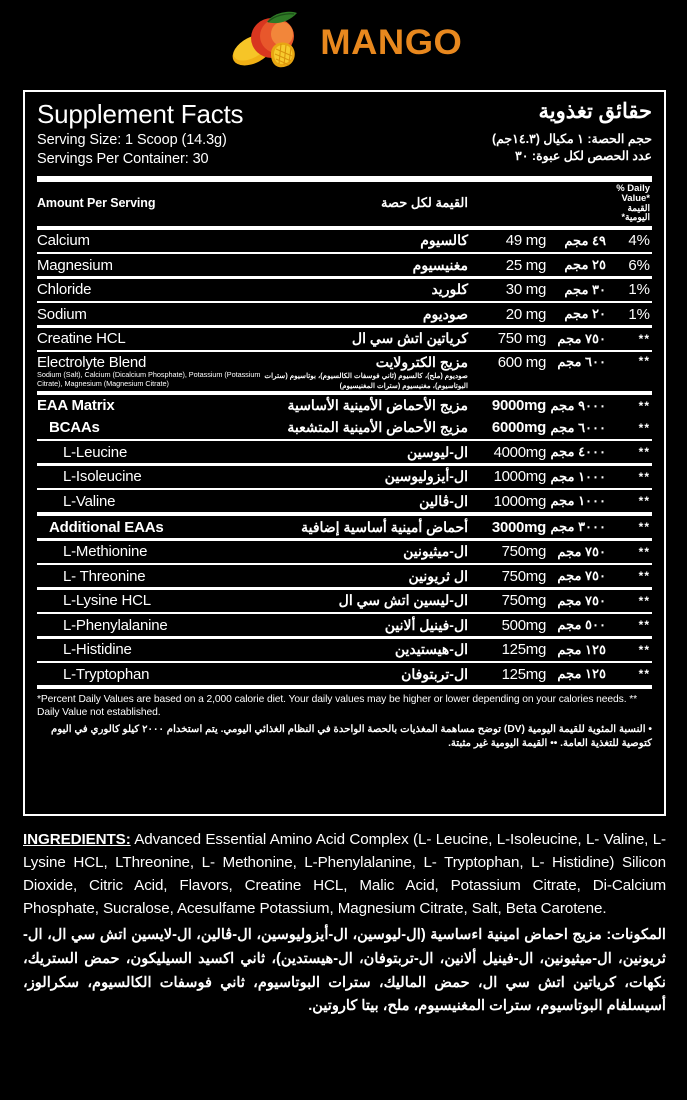 The height and width of the screenshot is (1100, 687). I want to click on brand-header: MANGO, so click(343, 42).